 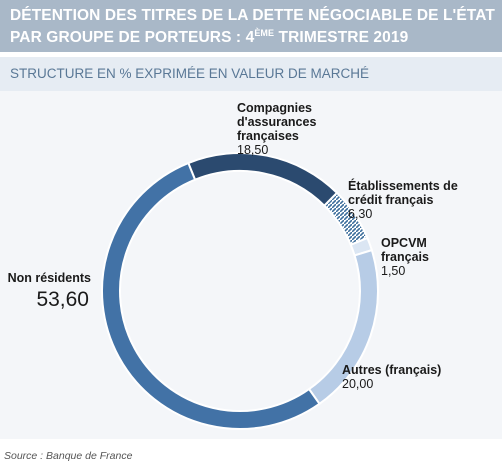 I want to click on chart-title-line-2-end: TRIMESTRE 2019, so click(x=341, y=37).